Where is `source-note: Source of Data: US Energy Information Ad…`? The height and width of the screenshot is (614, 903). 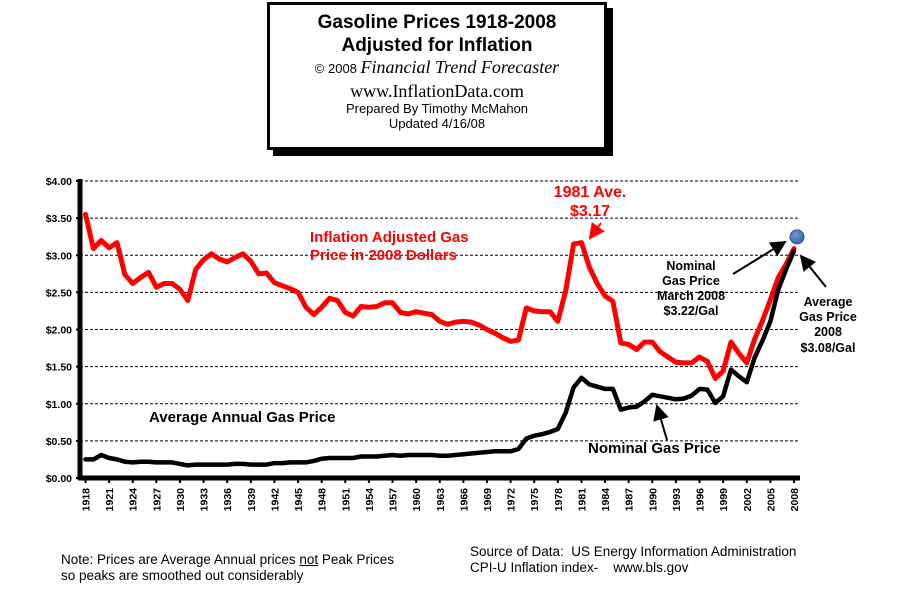
source-note: Source of Data: US Energy Information Ad… is located at coordinates (633, 560).